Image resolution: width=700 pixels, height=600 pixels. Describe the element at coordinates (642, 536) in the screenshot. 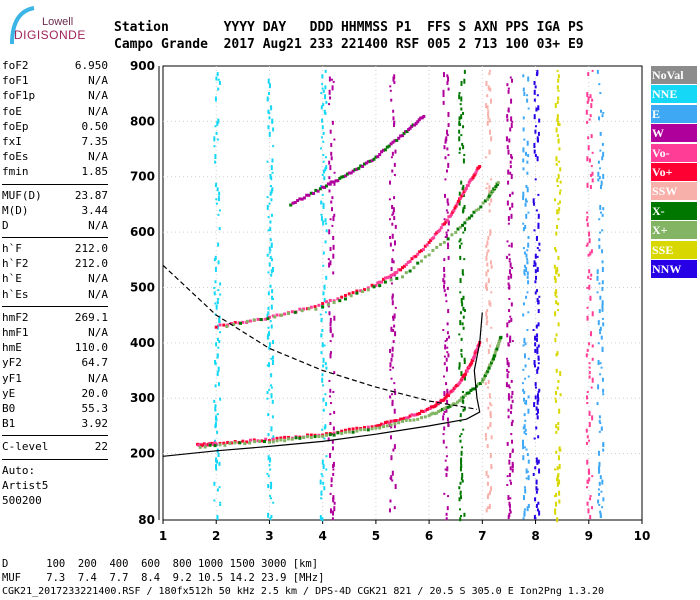

I see `x-tick-label: 10` at that location.